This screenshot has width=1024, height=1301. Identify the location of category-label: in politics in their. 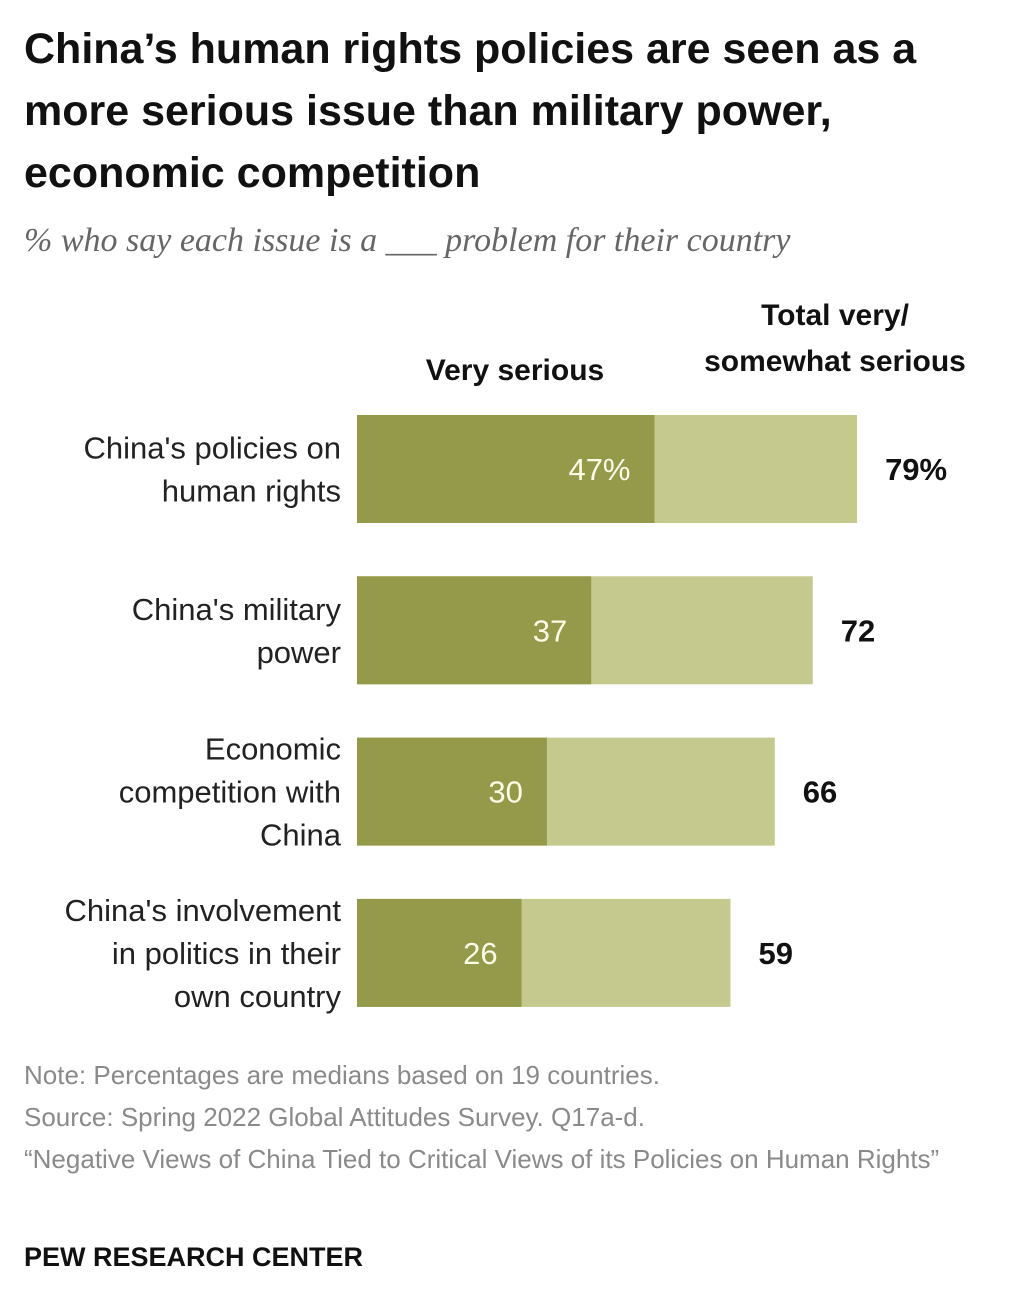
(226, 953).